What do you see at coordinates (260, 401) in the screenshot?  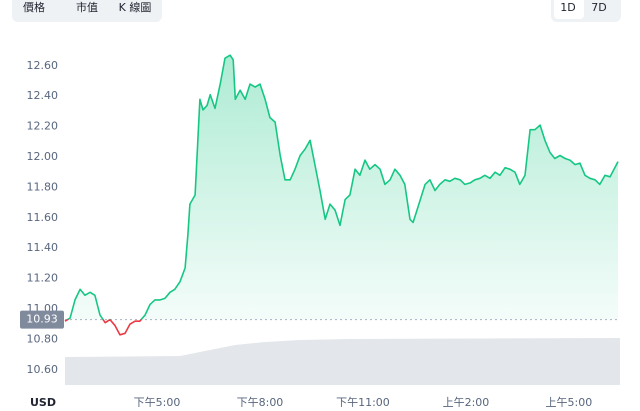 I see `x-tick-label: 下午8:00` at bounding box center [260, 401].